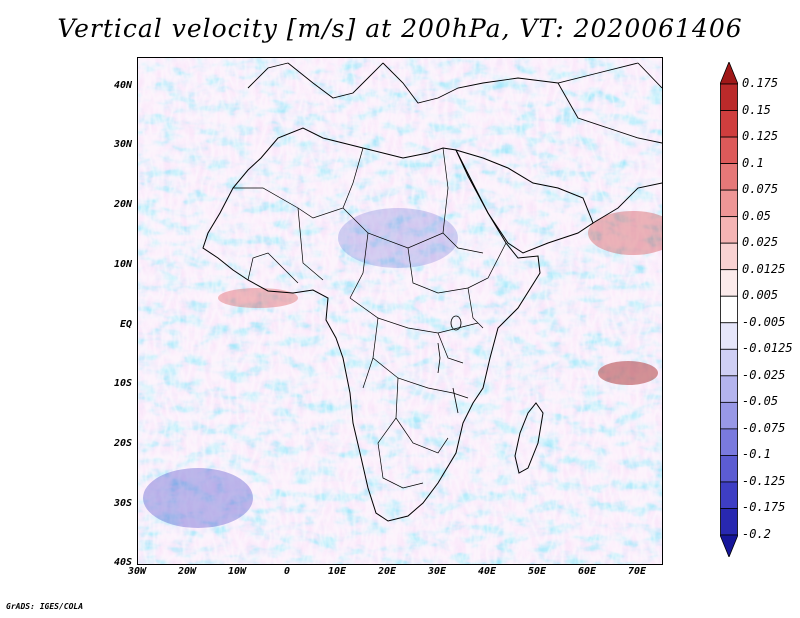  I want to click on colorbar-bottom-arrow, so click(729, 545).